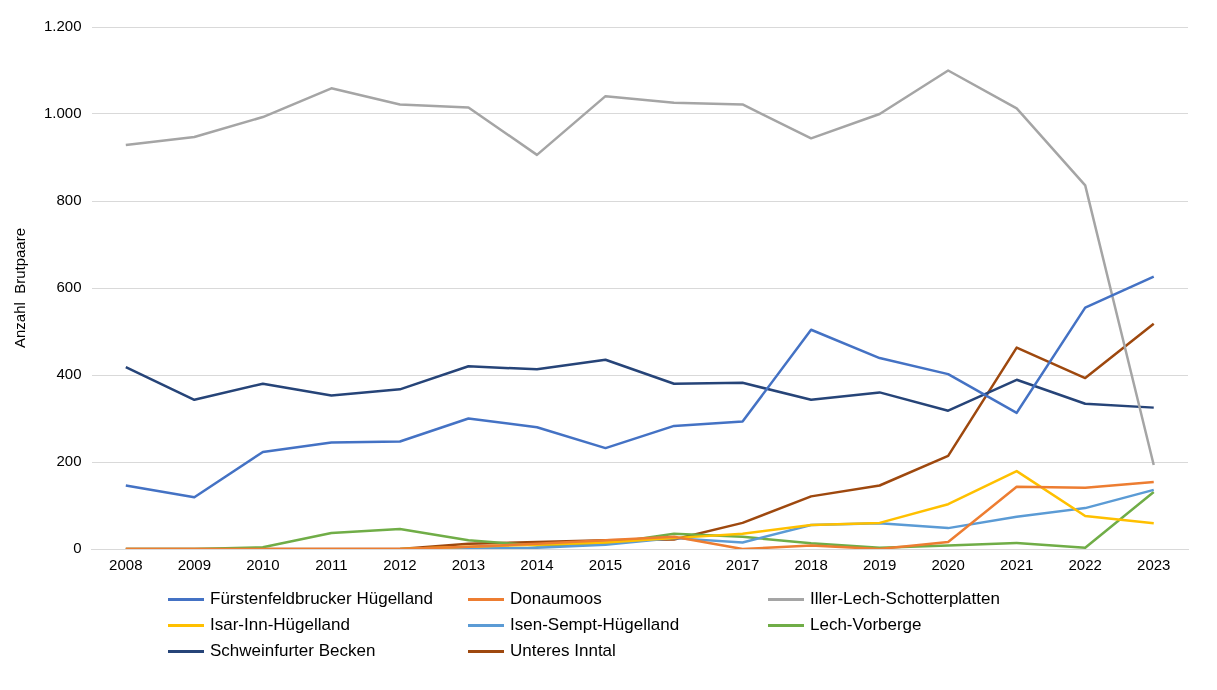 This screenshot has height=690, width=1217. I want to click on x-tick-label: 2013, so click(468, 565).